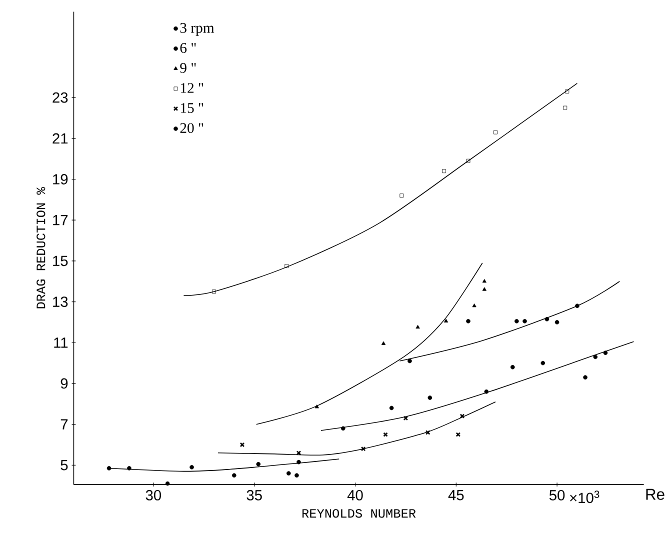 This screenshot has height=544, width=666. What do you see at coordinates (355, 495) in the screenshot?
I see `x-tick-label: 40` at bounding box center [355, 495].